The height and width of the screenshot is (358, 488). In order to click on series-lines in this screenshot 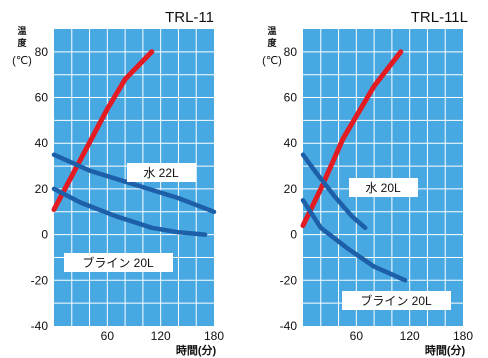, I will do `click(354, 166)`.